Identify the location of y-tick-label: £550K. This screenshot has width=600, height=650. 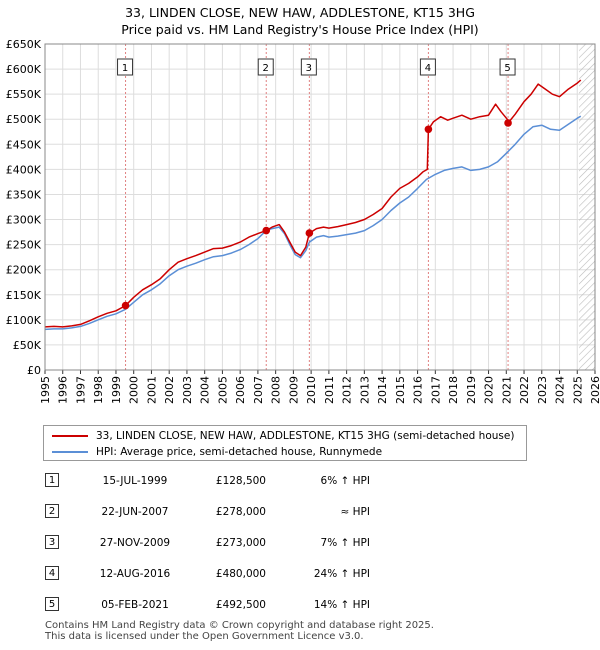
(24, 94).